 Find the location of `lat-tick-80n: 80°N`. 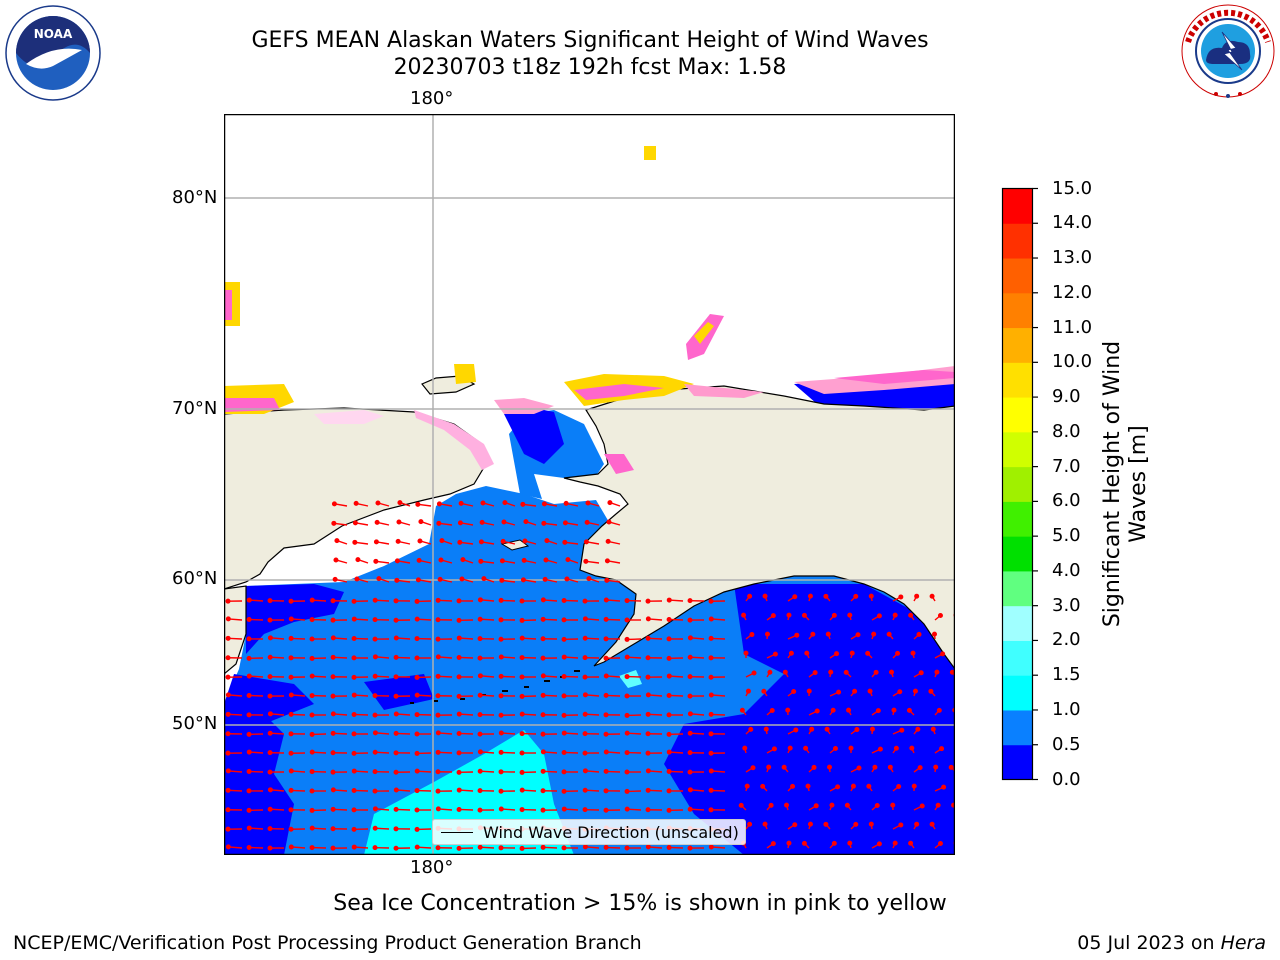

lat-tick-80n: 80°N is located at coordinates (195, 197).